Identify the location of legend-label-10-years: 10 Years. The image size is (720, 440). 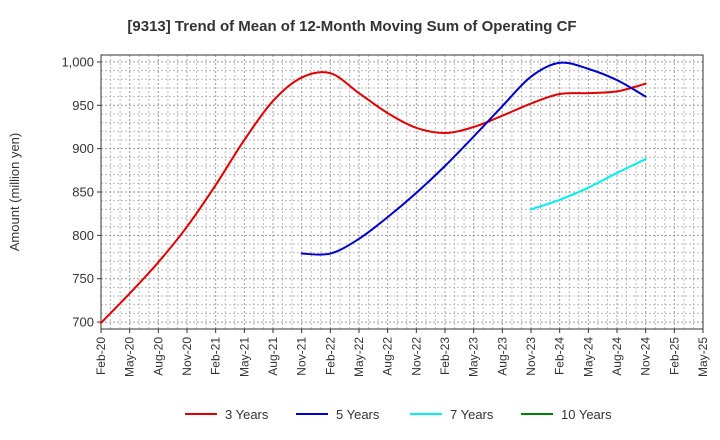
(586, 414).